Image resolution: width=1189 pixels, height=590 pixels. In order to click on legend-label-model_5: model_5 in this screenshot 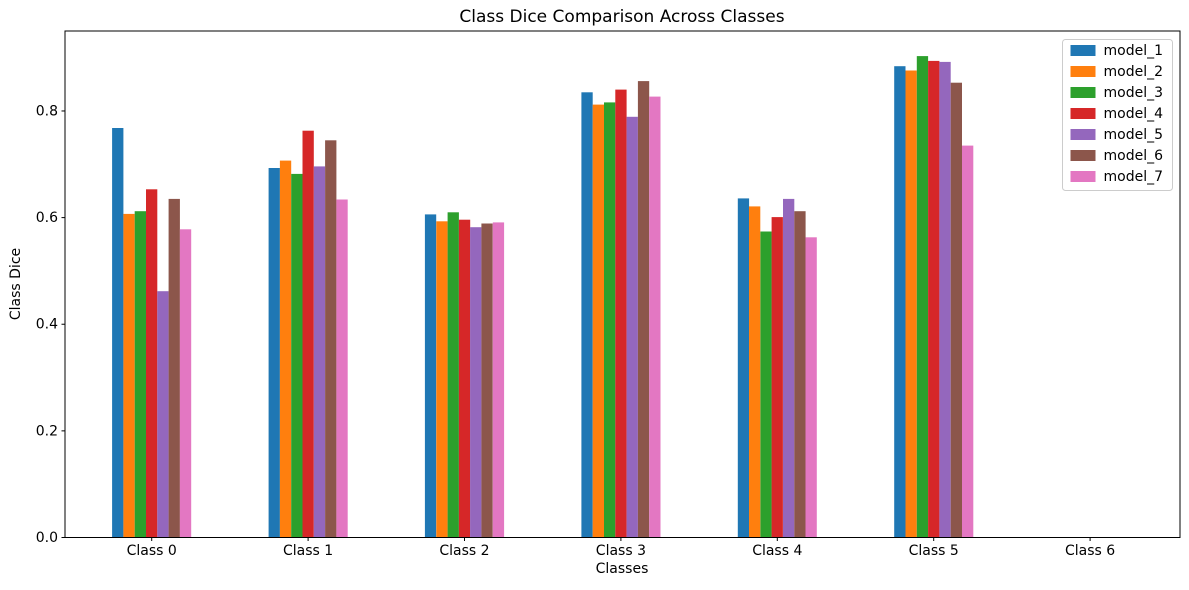, I will do `click(1134, 135)`.